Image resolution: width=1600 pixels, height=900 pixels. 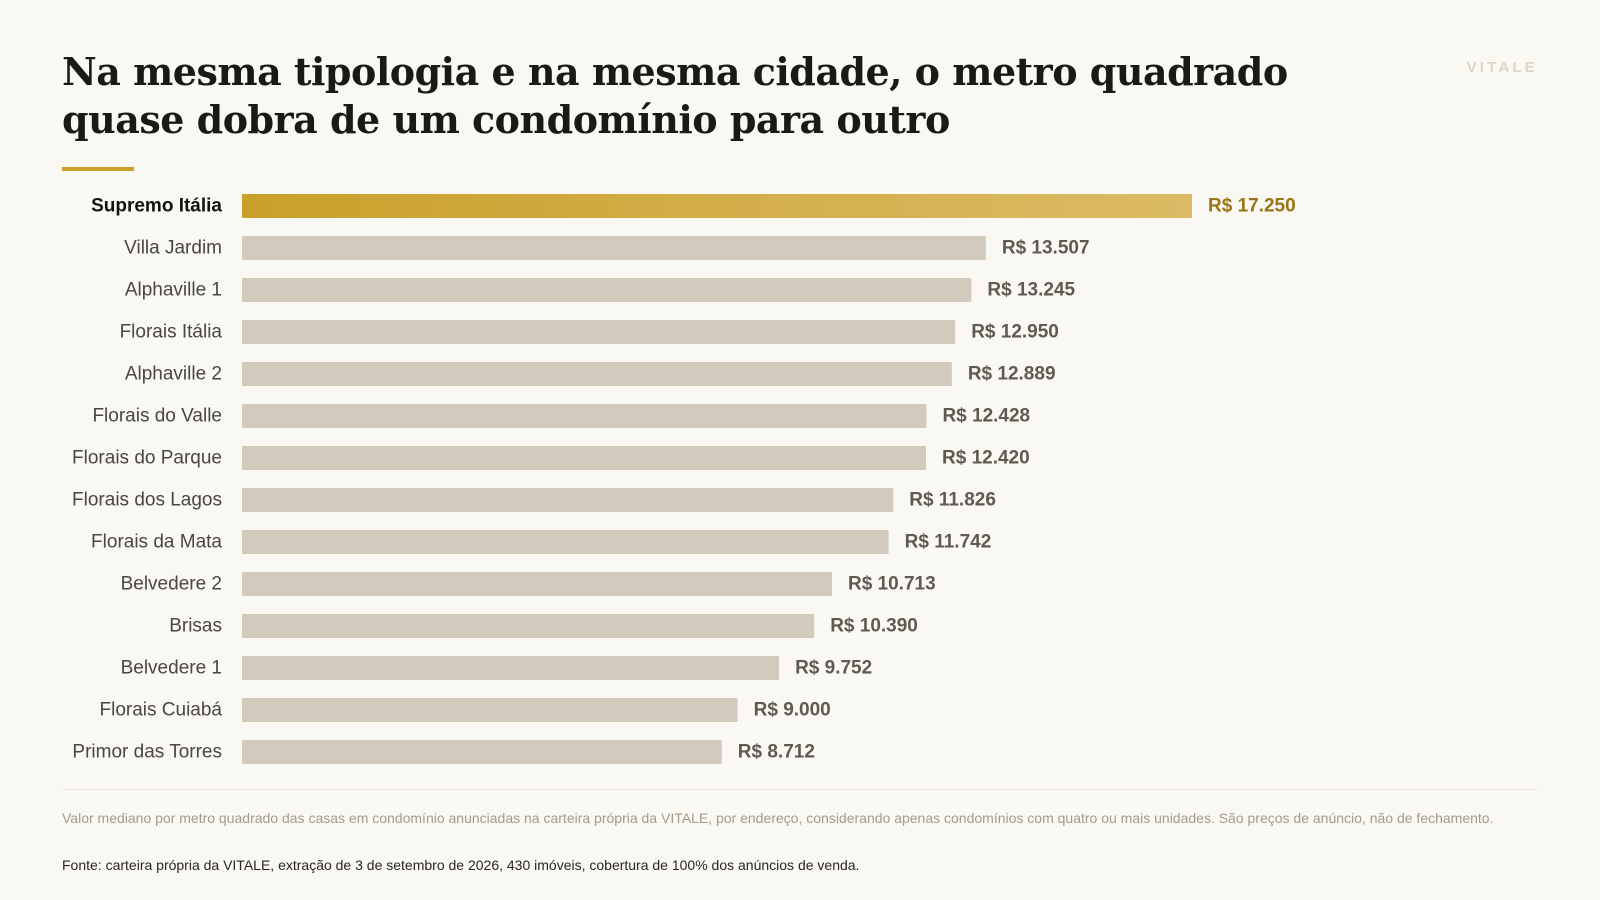 What do you see at coordinates (792, 710) in the screenshot?
I see `value-label: R$ 9.000` at bounding box center [792, 710].